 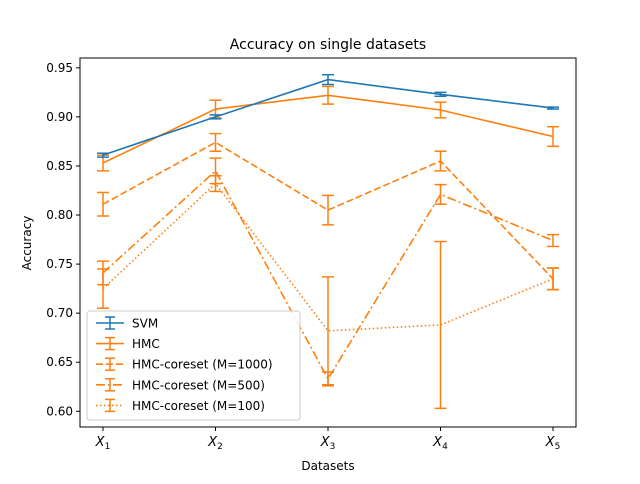 What do you see at coordinates (27, 243) in the screenshot?
I see `y-axis-label: Accuracy` at bounding box center [27, 243].